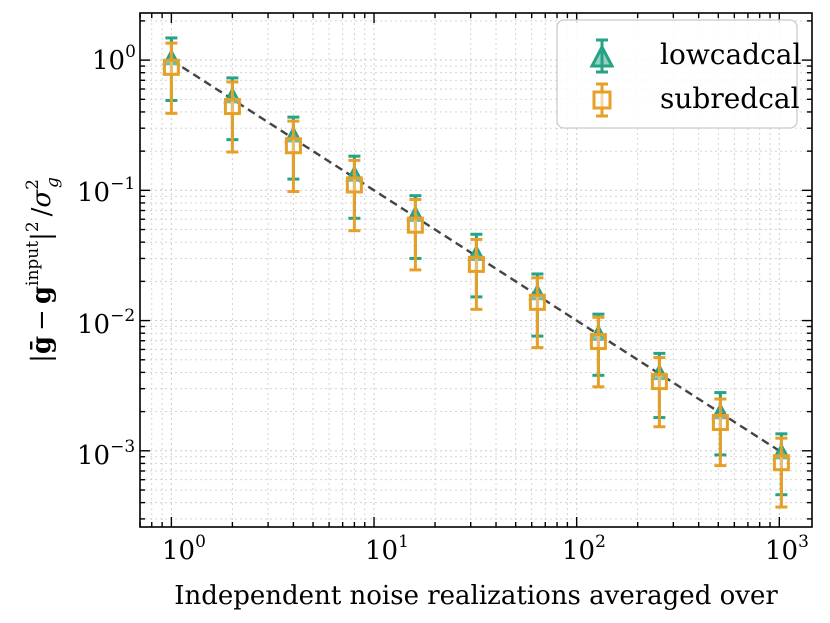 This screenshot has height=623, width=830. What do you see at coordinates (106, 323) in the screenshot?
I see `y-tick-label: 10⁻²` at bounding box center [106, 323].